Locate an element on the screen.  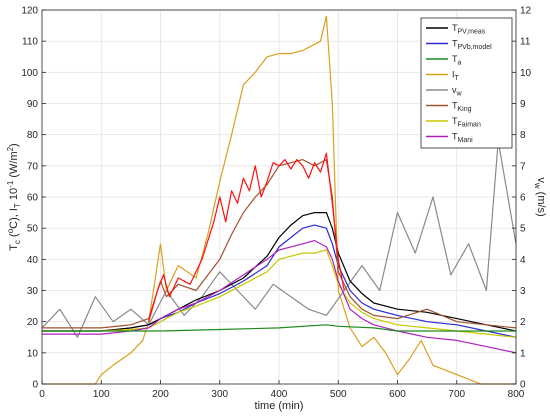
y-tick-label: 80 is located at coordinates (33, 135).